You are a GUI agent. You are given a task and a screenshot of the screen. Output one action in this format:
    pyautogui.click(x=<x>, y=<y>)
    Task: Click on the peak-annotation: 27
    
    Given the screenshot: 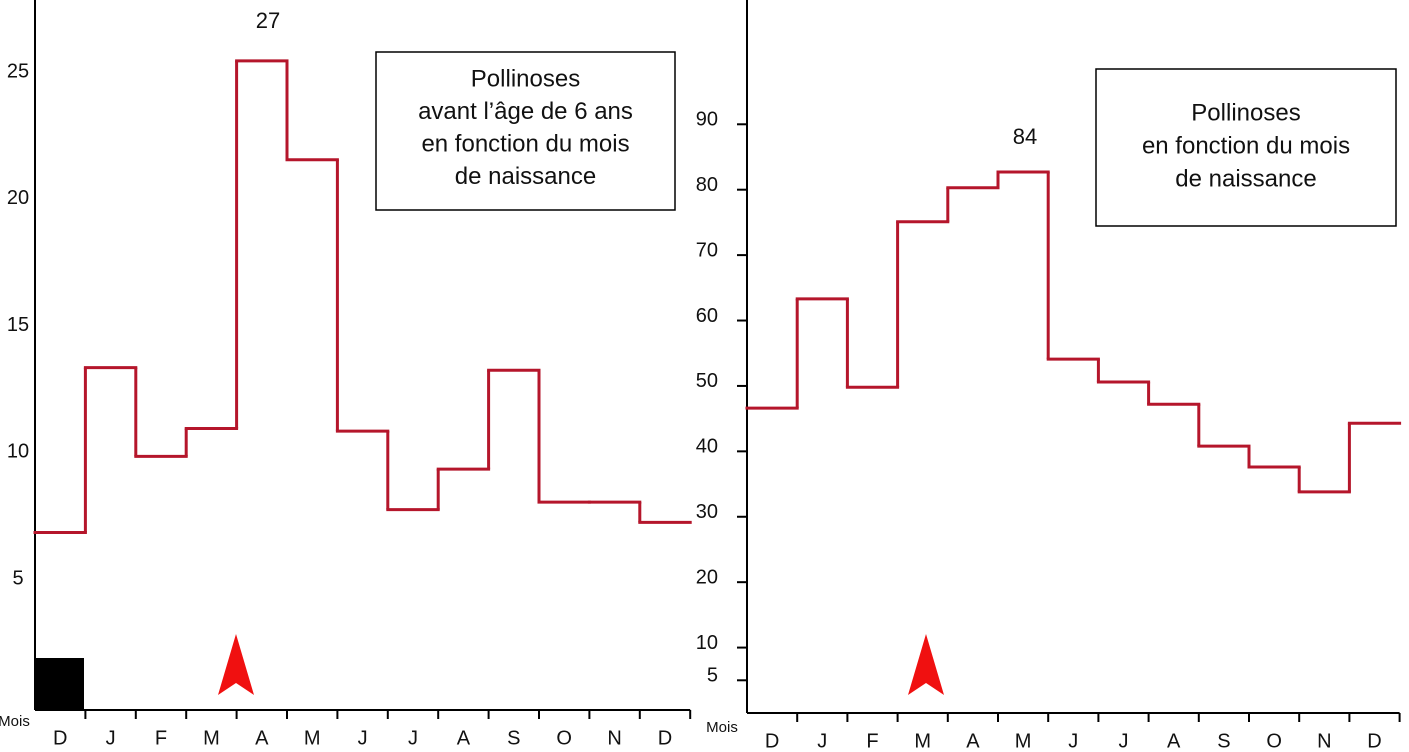 What is the action you would take?
    pyautogui.click(x=268, y=20)
    